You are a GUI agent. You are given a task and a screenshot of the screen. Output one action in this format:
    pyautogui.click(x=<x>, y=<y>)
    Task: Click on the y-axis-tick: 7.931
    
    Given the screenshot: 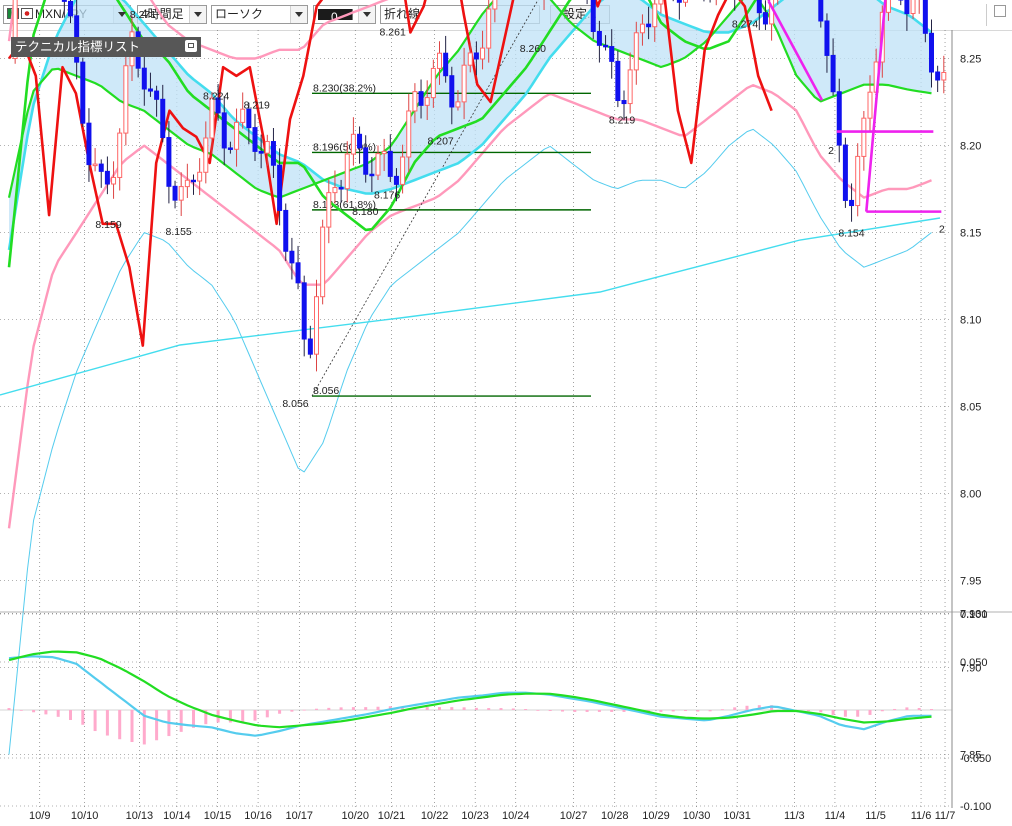 What is the action you would take?
    pyautogui.click(x=974, y=615)
    